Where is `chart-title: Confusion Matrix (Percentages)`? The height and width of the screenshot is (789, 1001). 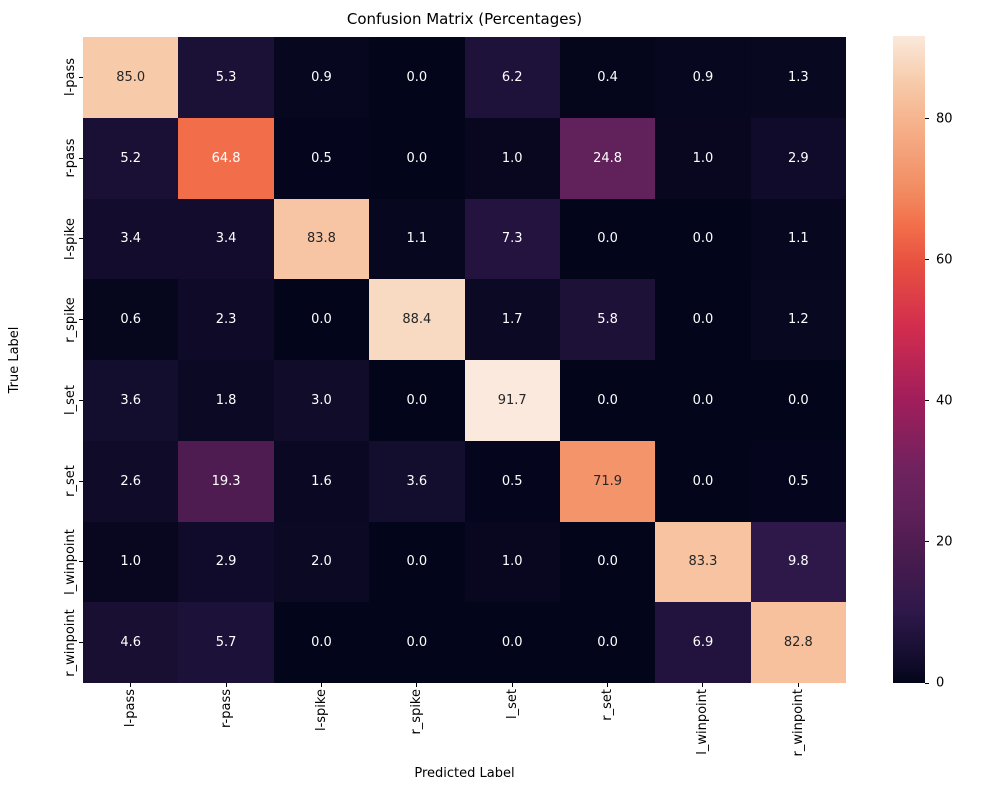
chart-title: Confusion Matrix (Percentages) is located at coordinates (464, 19).